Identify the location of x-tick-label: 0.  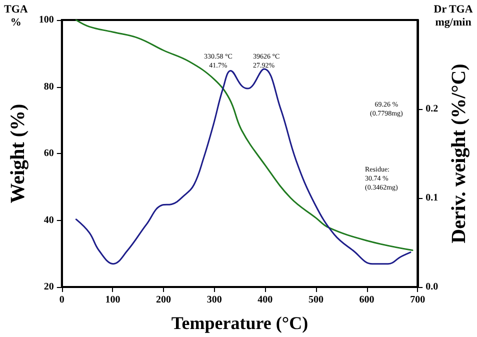
(61, 300).